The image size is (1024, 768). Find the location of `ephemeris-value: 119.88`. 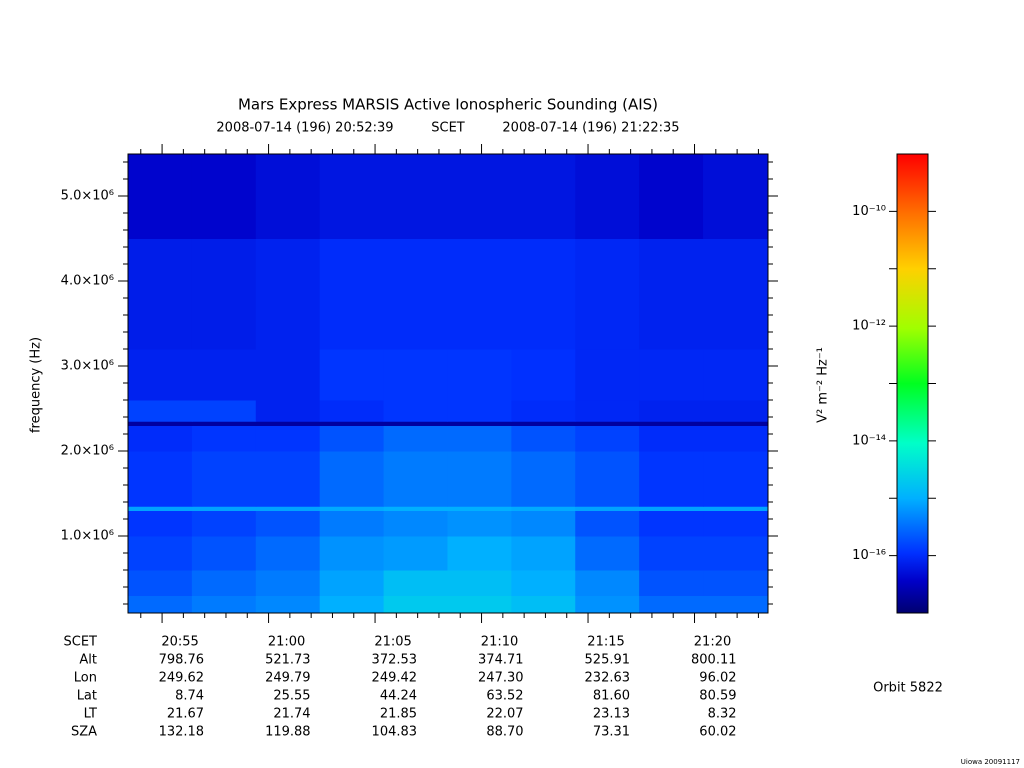

ephemeris-value: 119.88 is located at coordinates (288, 732).